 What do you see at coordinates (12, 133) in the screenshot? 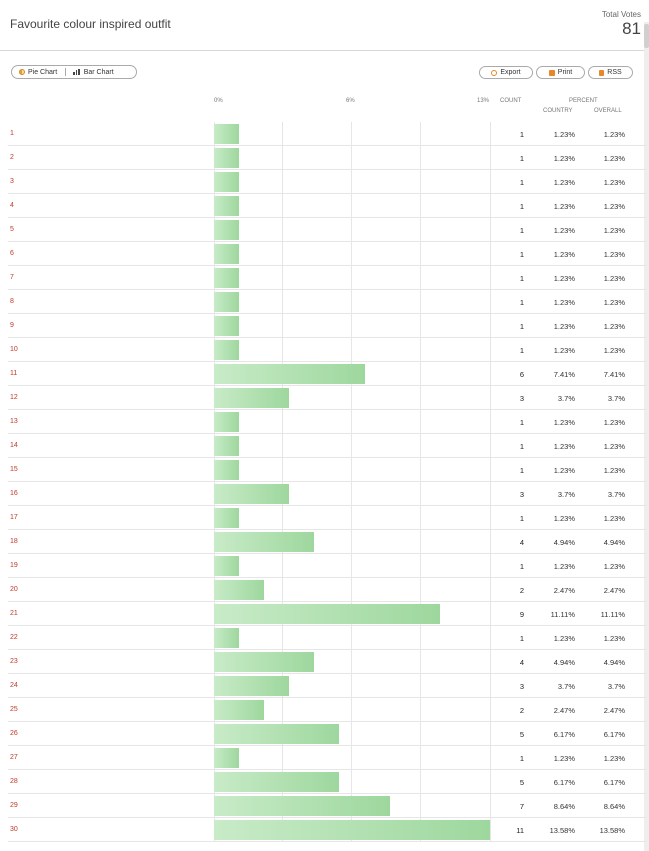
I see `category-label: 1` at bounding box center [12, 133].